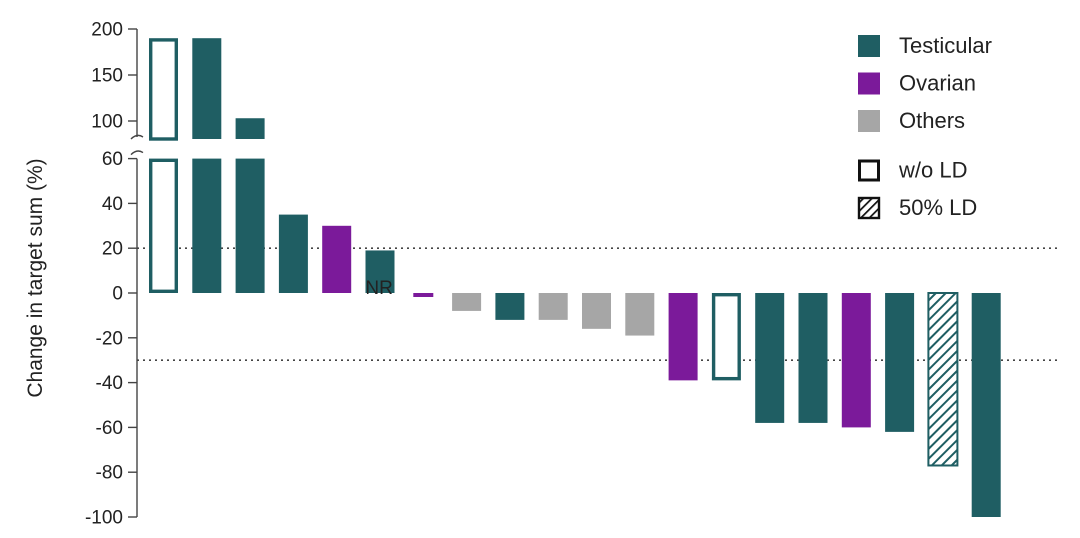 The image size is (1080, 538). Describe the element at coordinates (35, 277) in the screenshot. I see `y-axis-label: Change in target sum (%)` at that location.